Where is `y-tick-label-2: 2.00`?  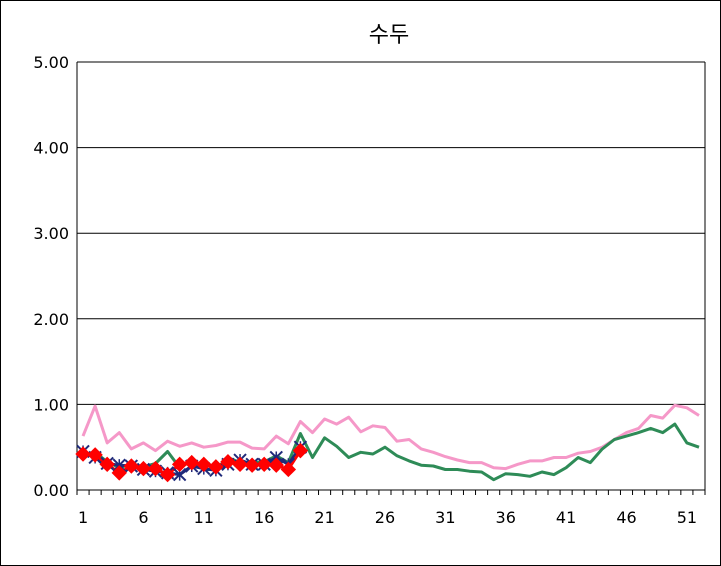 y-tick-label-2: 2.00 is located at coordinates (51, 319).